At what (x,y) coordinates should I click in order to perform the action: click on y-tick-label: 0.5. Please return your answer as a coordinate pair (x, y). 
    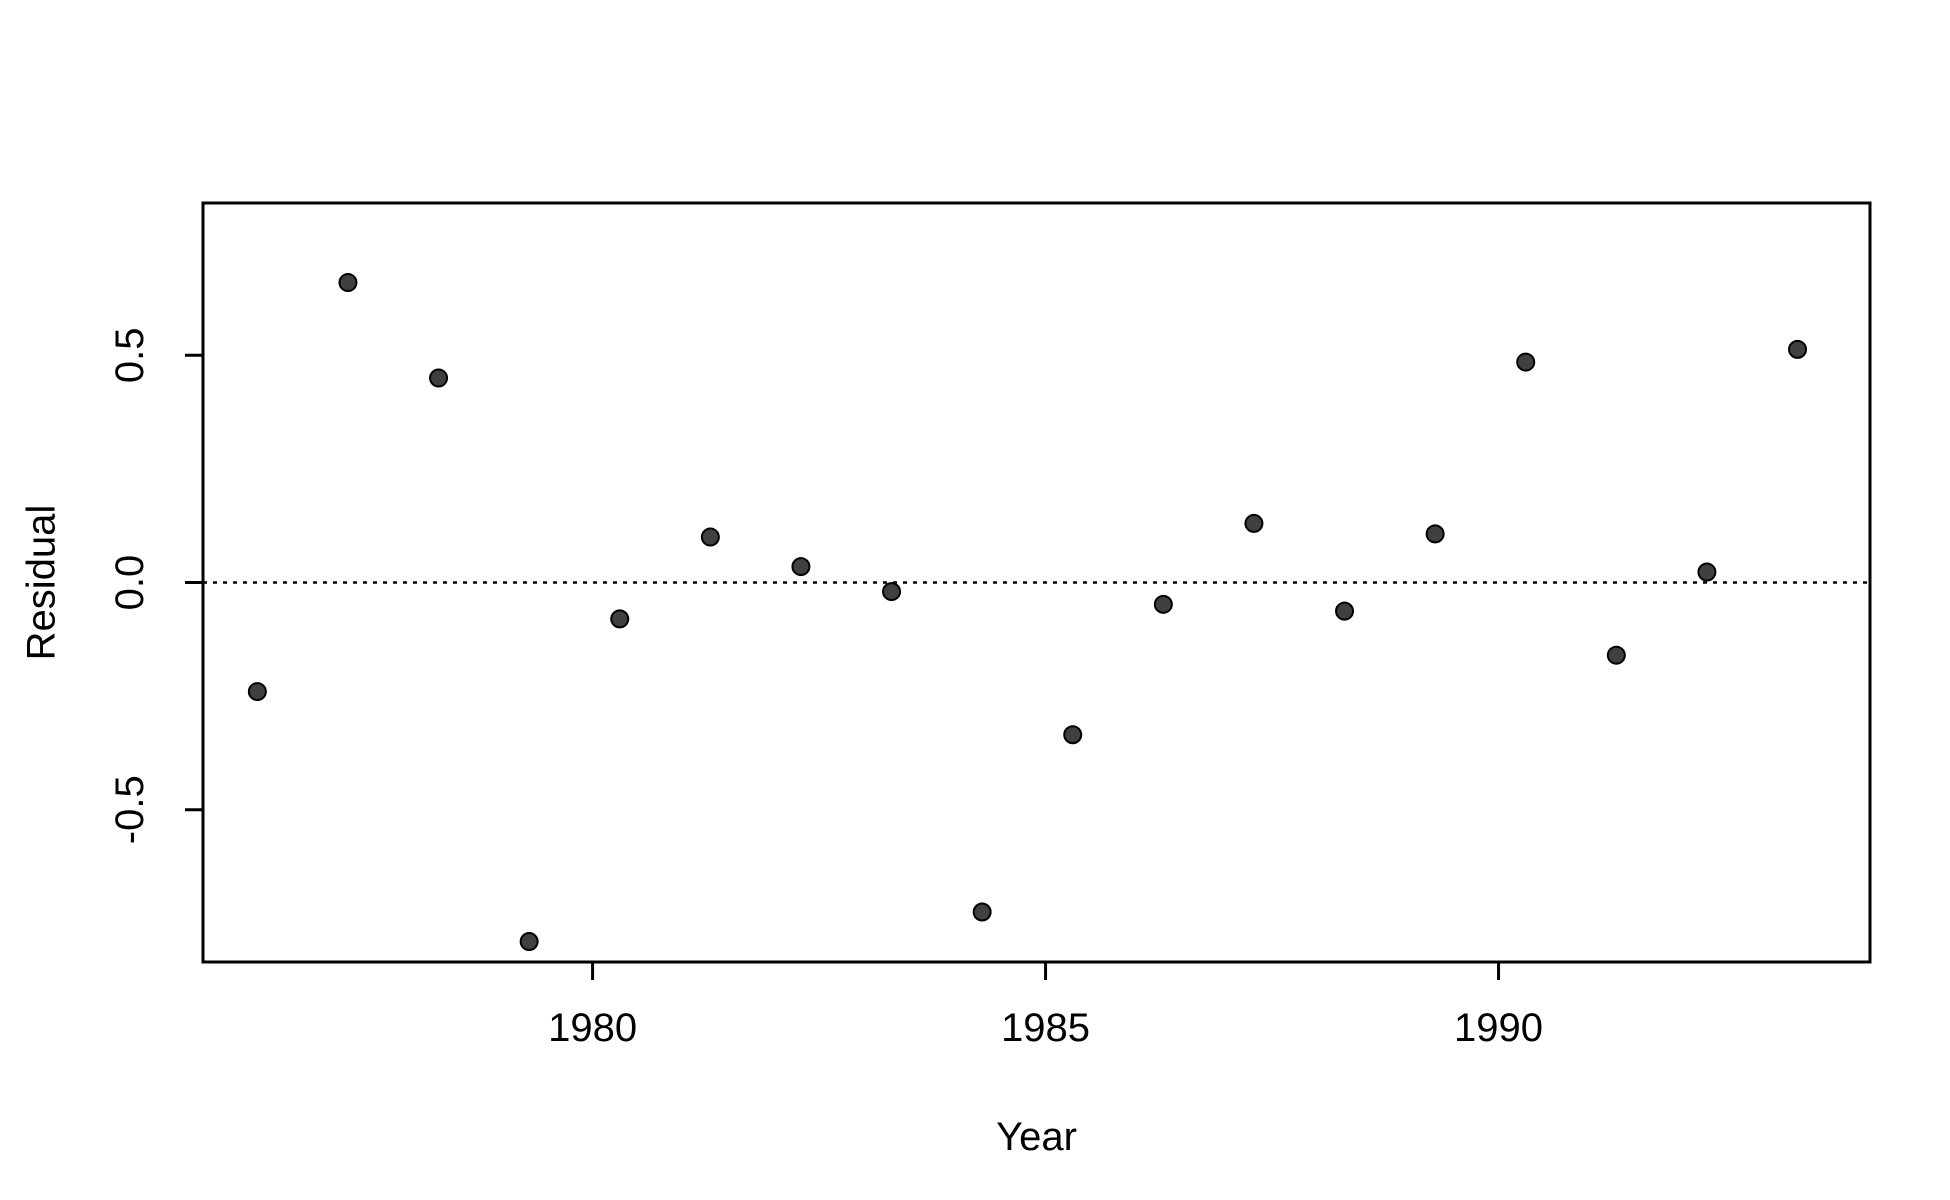
    Looking at the image, I should click on (130, 355).